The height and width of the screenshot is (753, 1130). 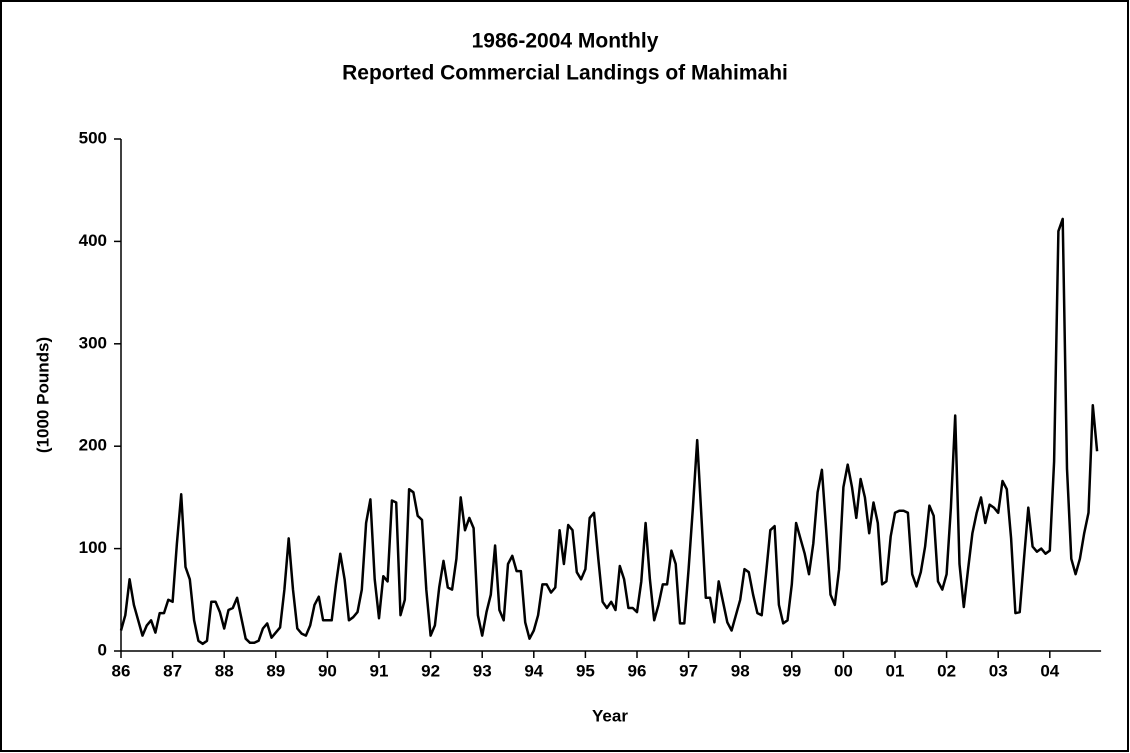 I want to click on y-tick-label: 0, so click(x=102, y=649).